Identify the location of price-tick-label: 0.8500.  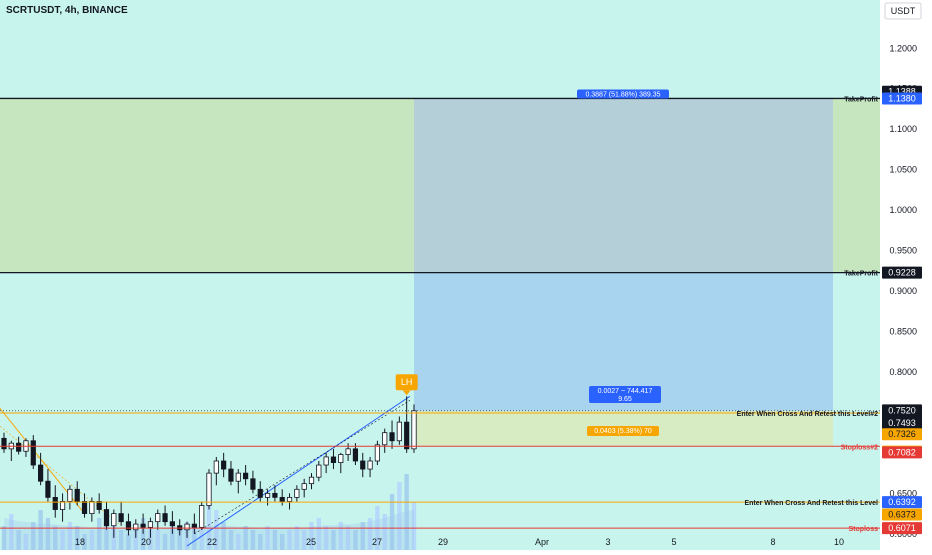
(903, 332).